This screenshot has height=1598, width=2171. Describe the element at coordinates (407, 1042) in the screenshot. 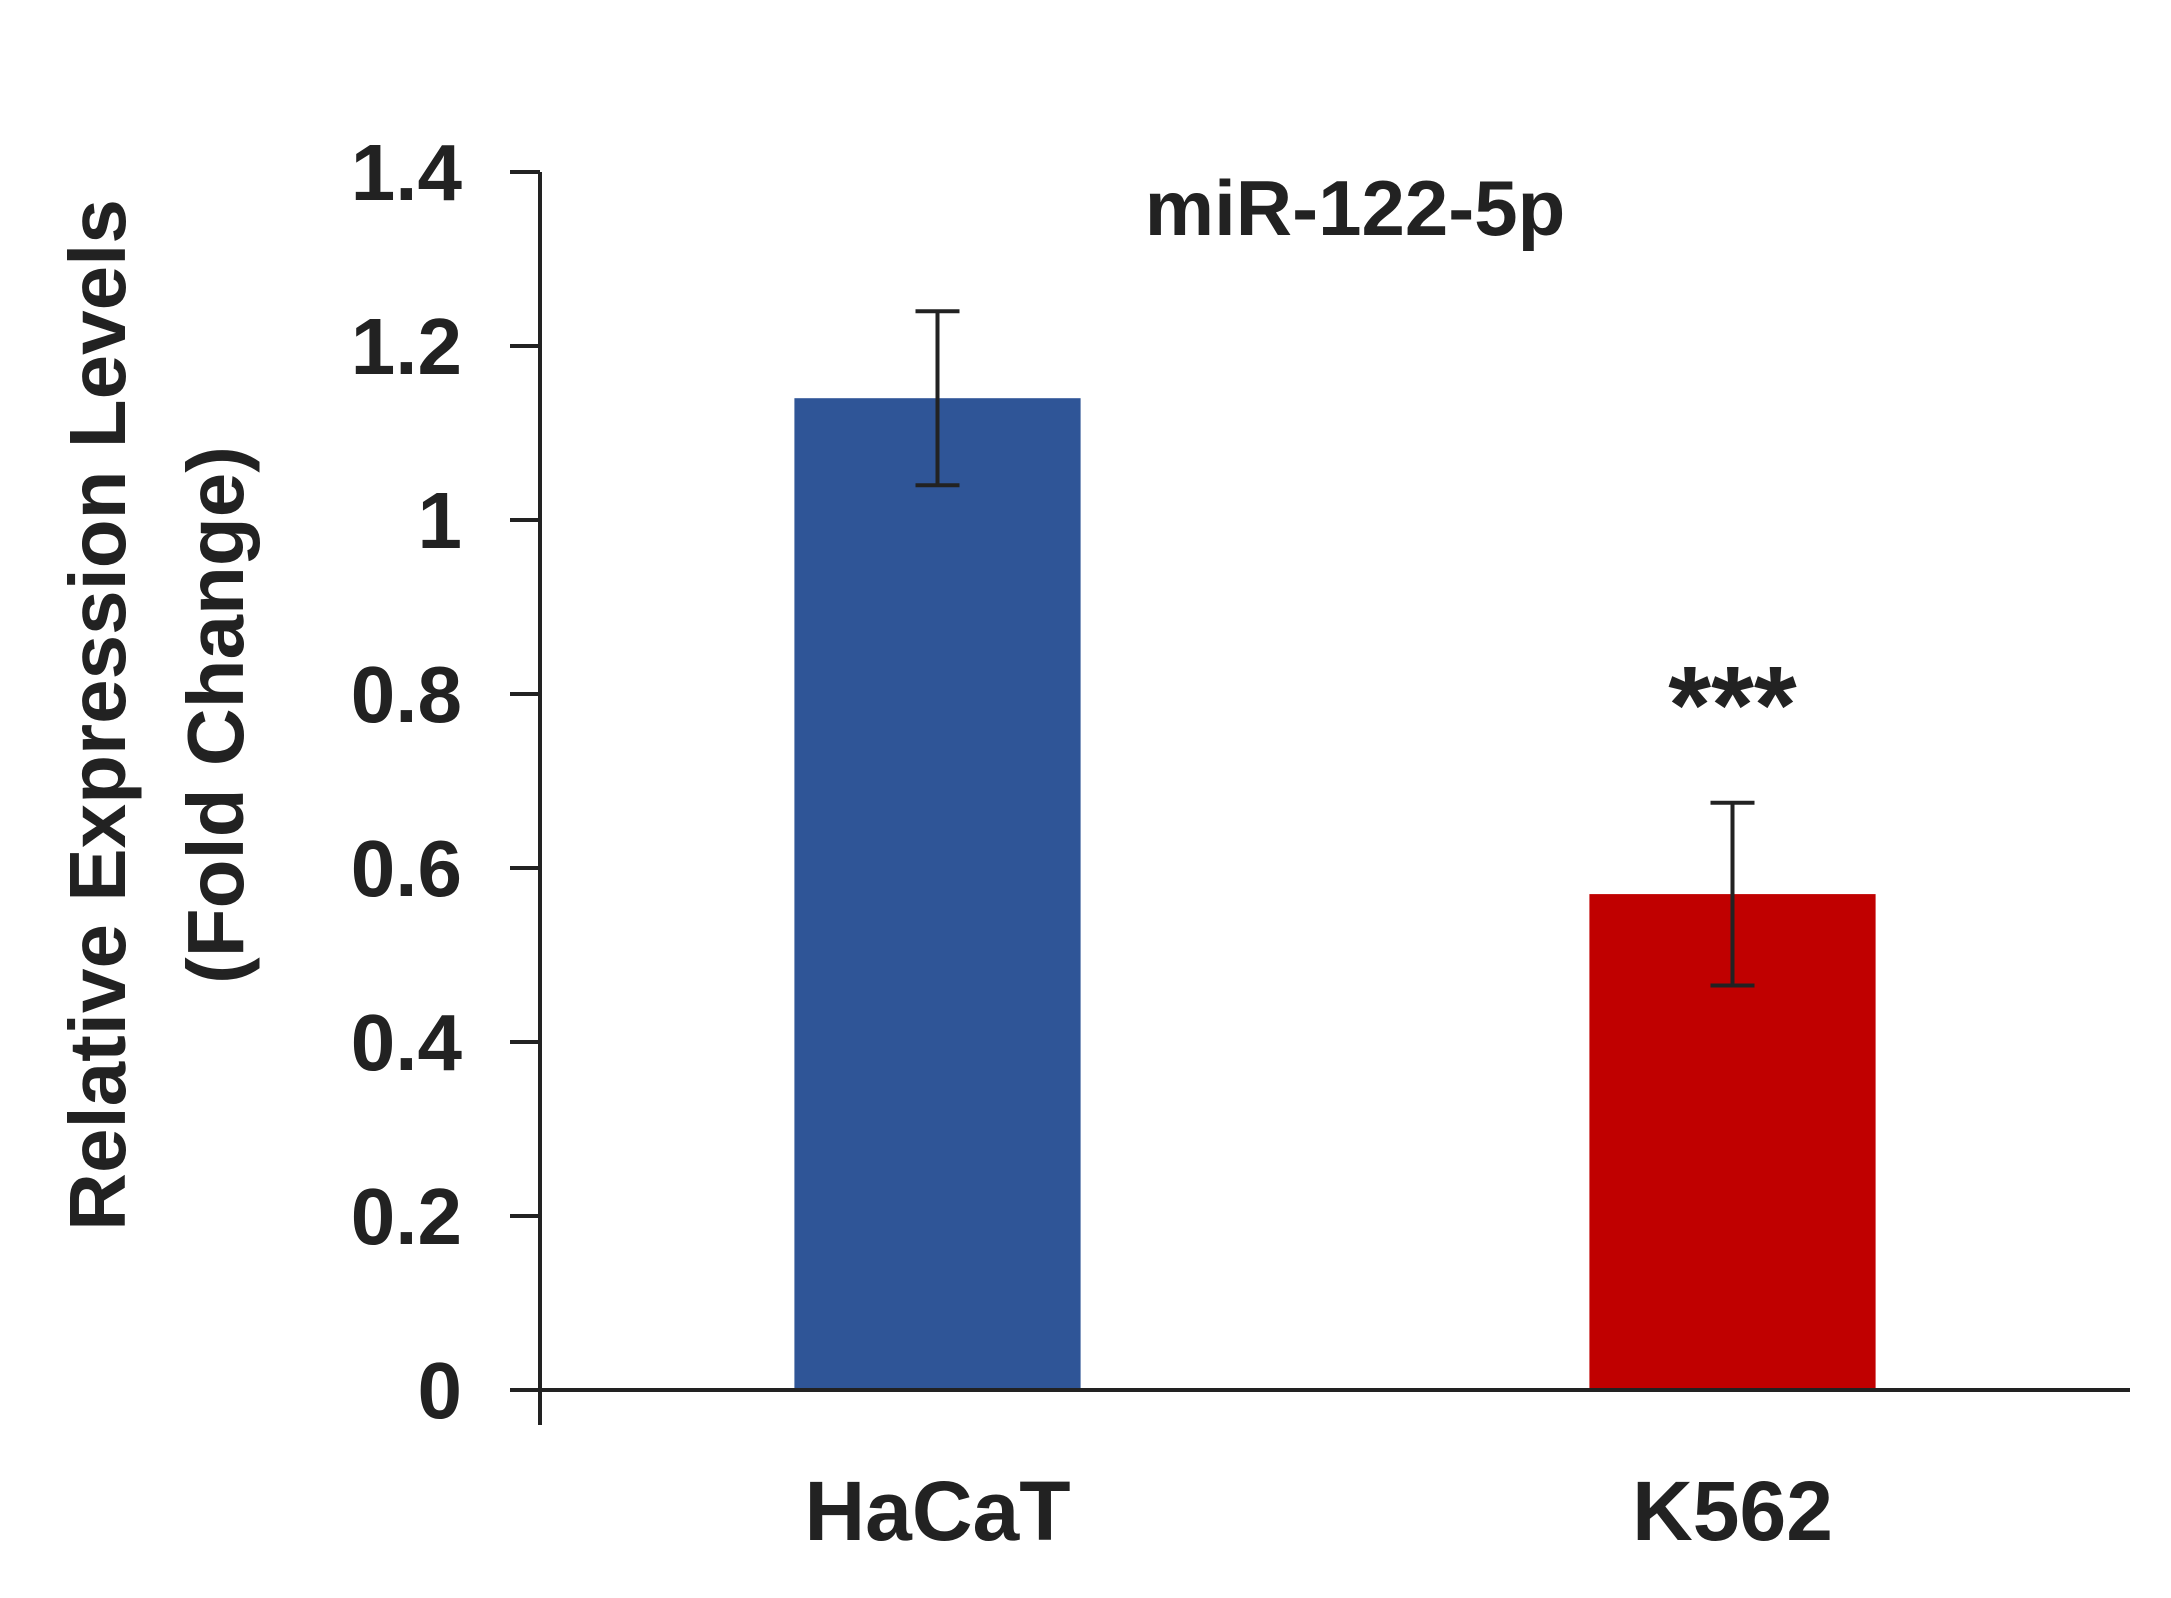

I see `y-tick-label: 0.4` at that location.